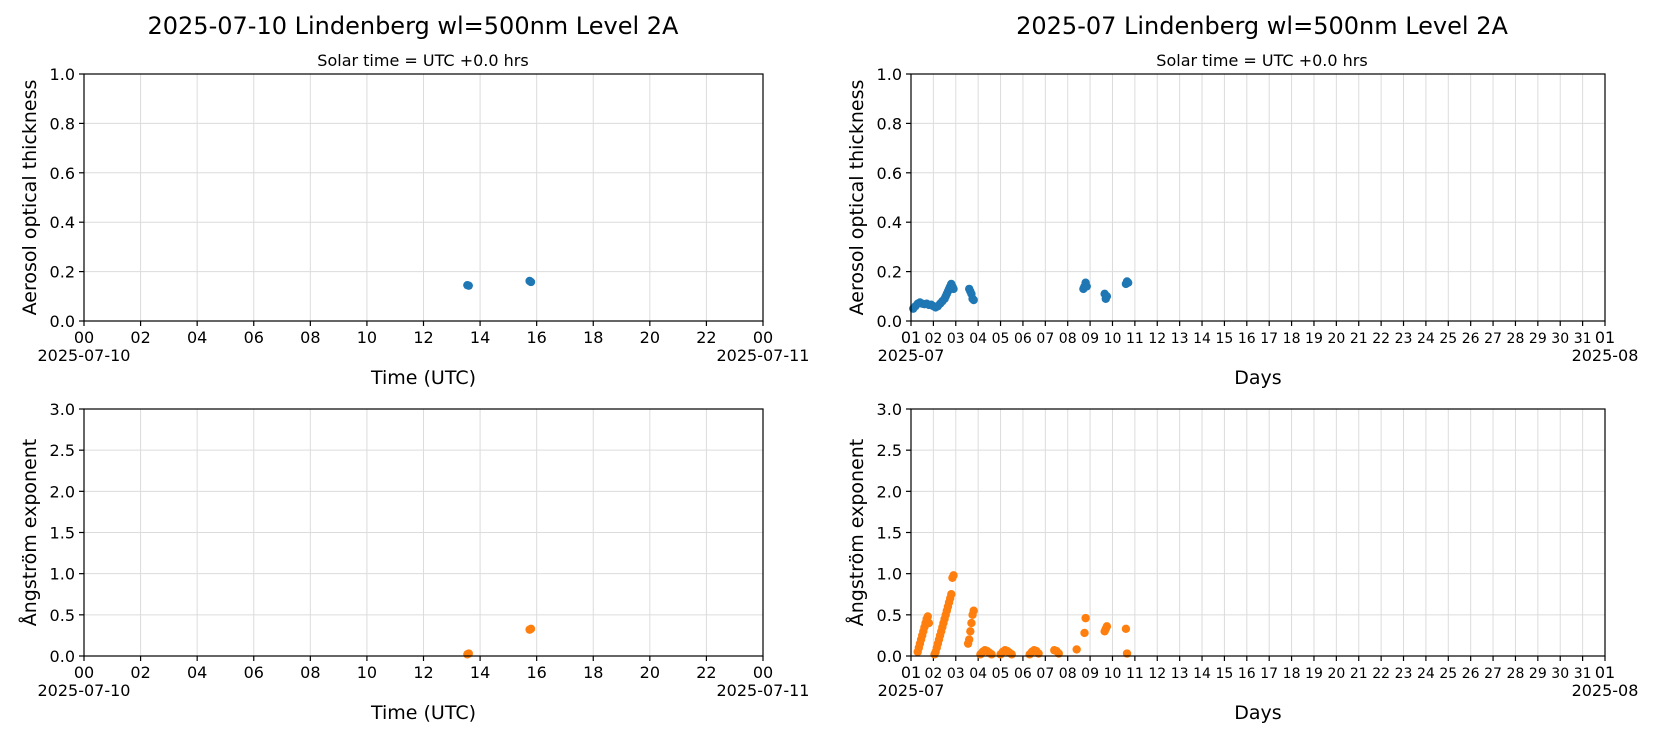  What do you see at coordinates (1045, 339) in the screenshot?
I see `top-right-xtick-label: 07` at bounding box center [1045, 339].